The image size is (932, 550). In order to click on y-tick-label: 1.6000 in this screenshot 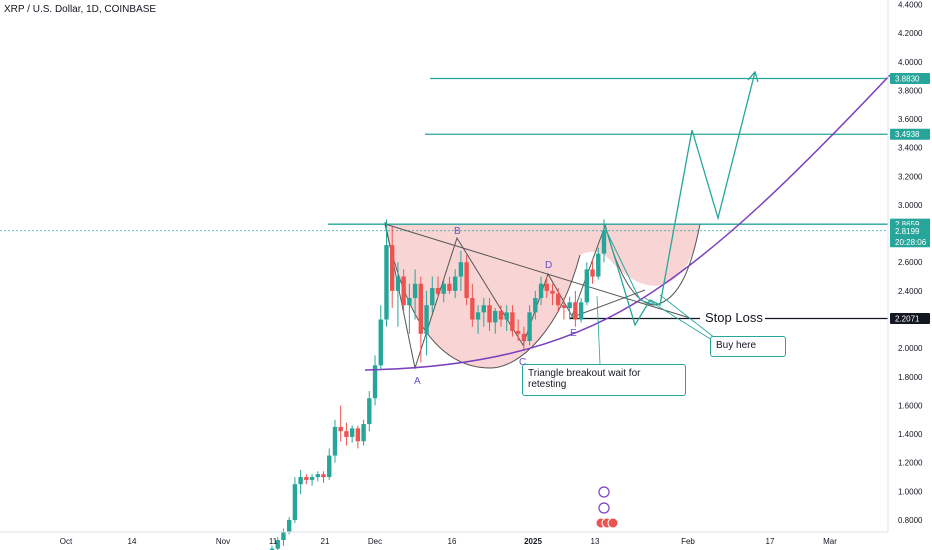, I will do `click(910, 405)`.